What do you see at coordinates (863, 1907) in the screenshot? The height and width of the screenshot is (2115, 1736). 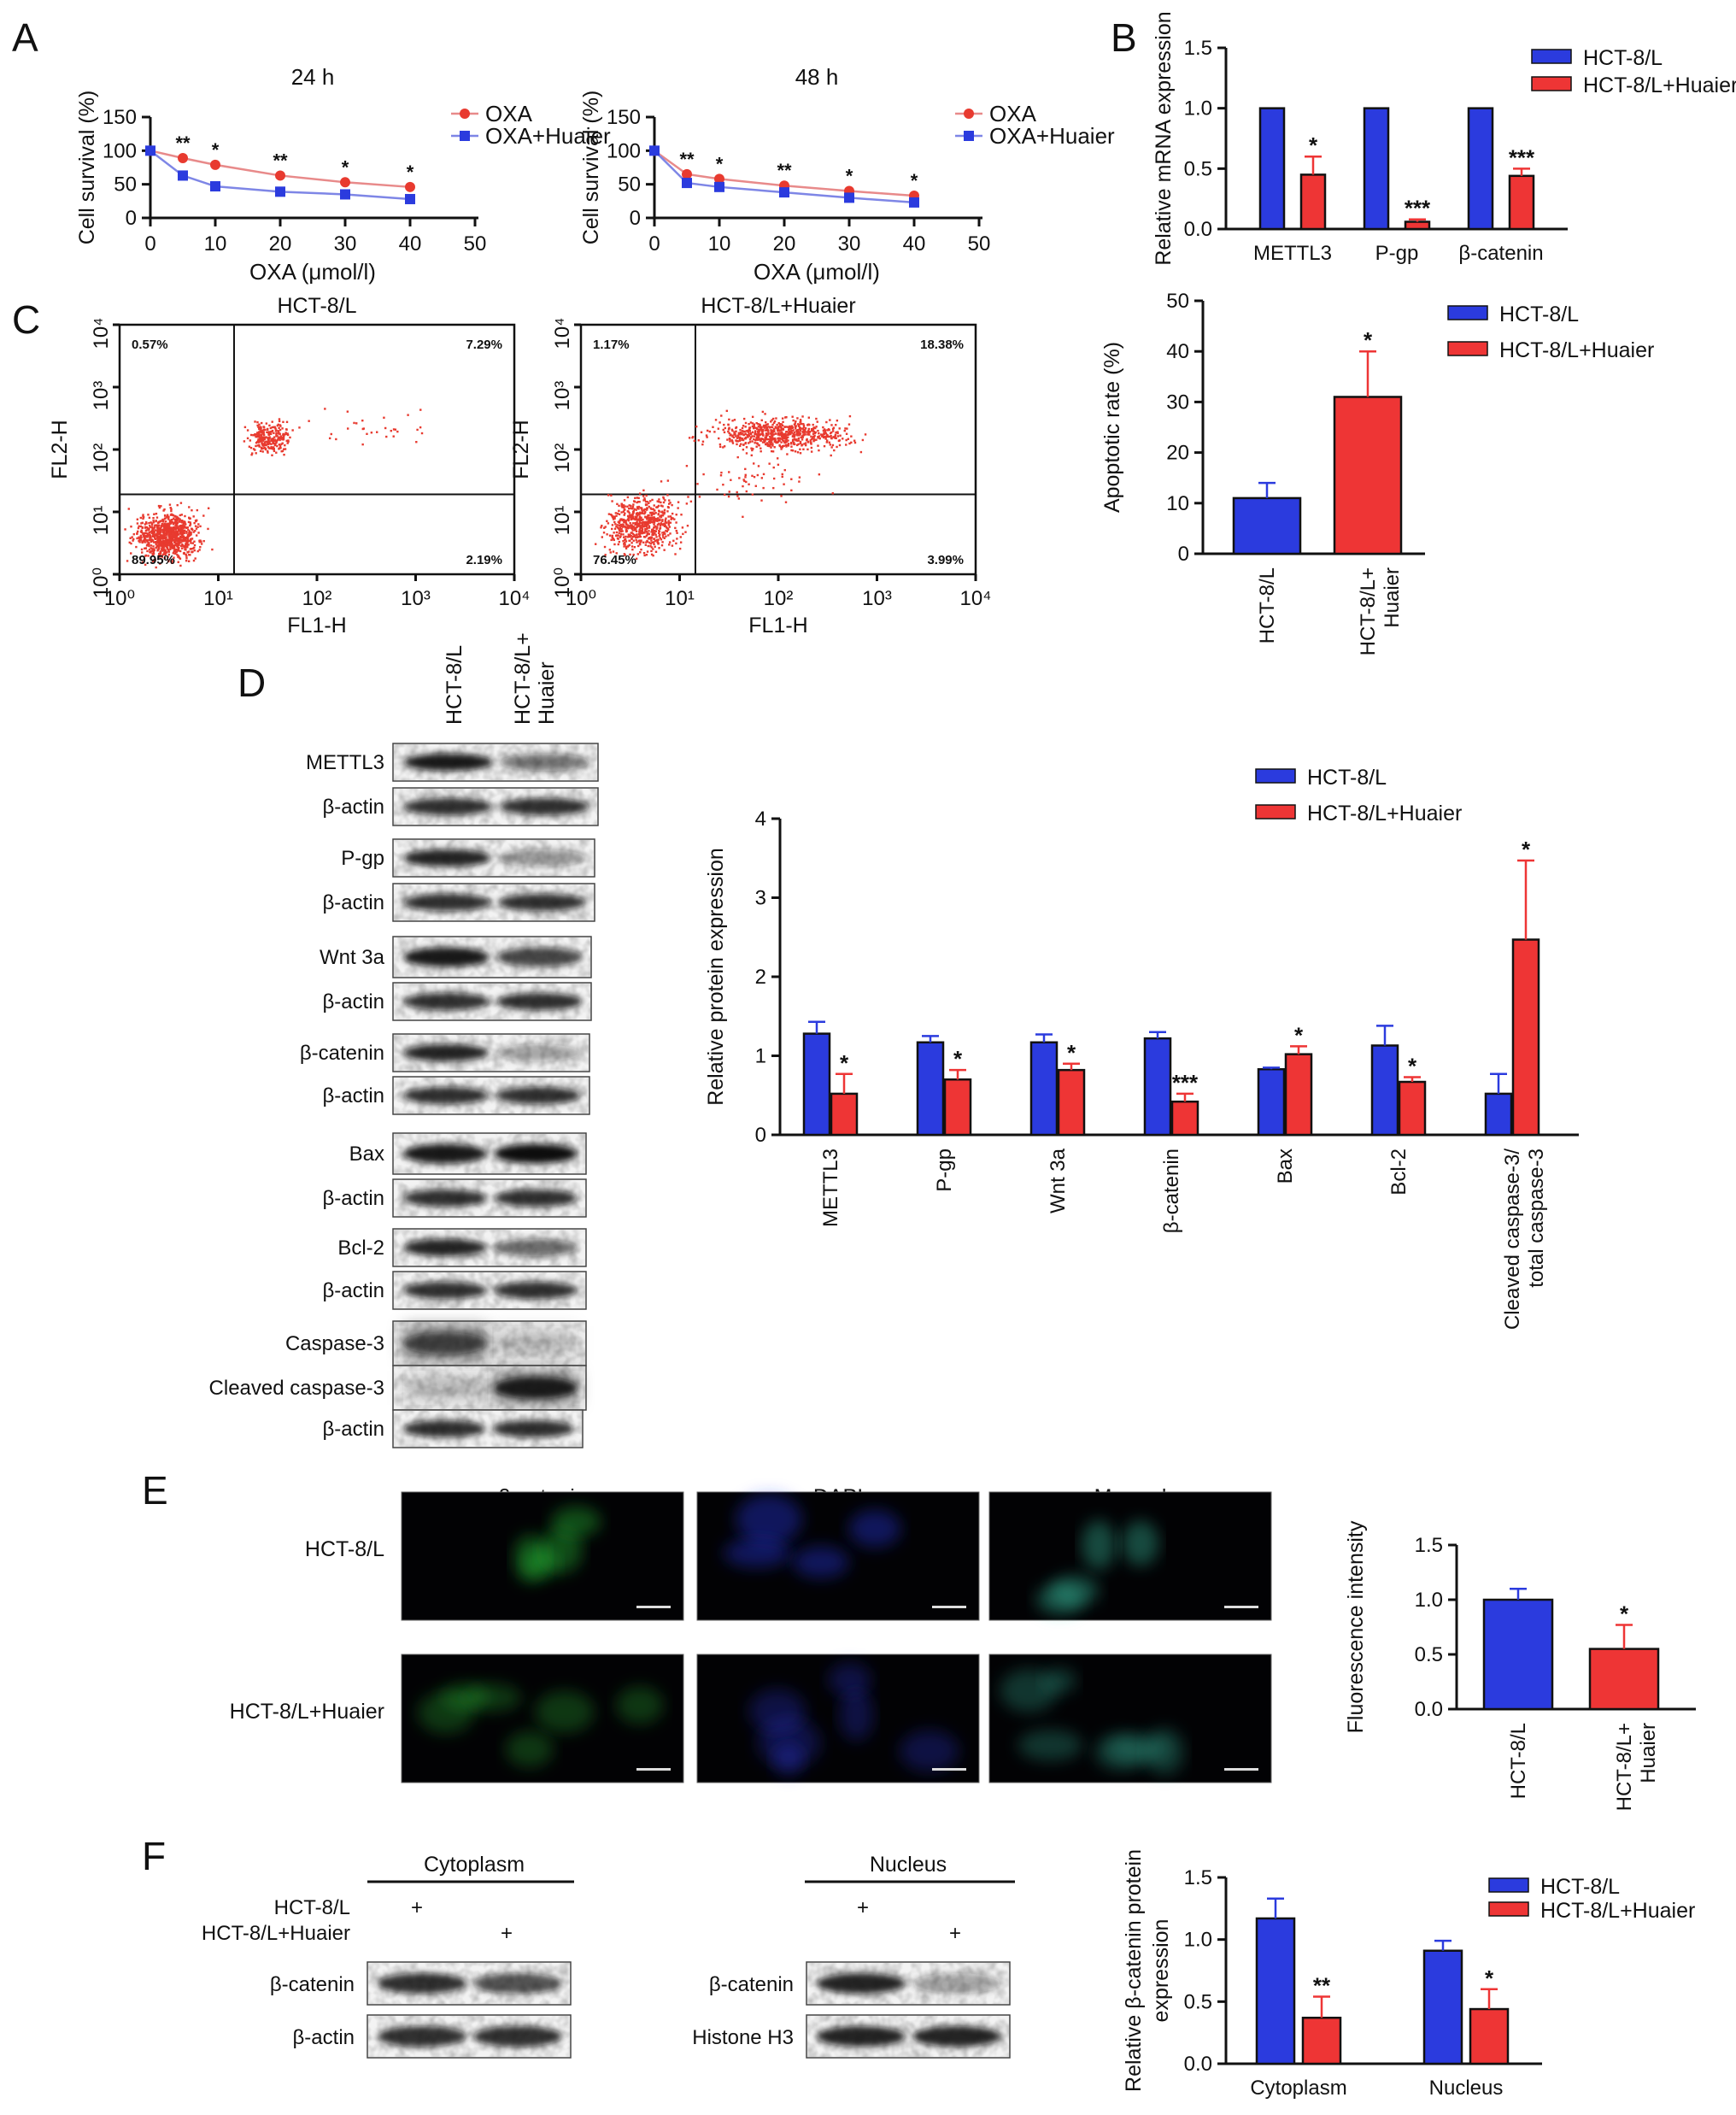 I see `plus-sign: +` at bounding box center [863, 1907].